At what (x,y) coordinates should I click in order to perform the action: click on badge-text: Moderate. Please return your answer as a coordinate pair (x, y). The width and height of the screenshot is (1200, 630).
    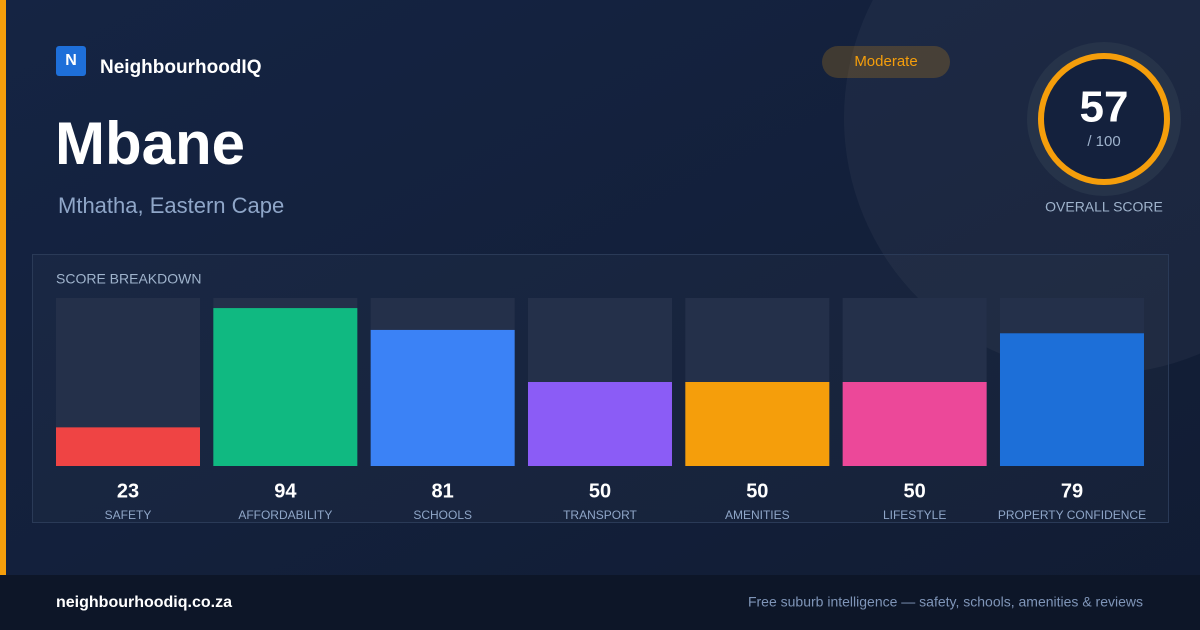
    Looking at the image, I should click on (885, 61).